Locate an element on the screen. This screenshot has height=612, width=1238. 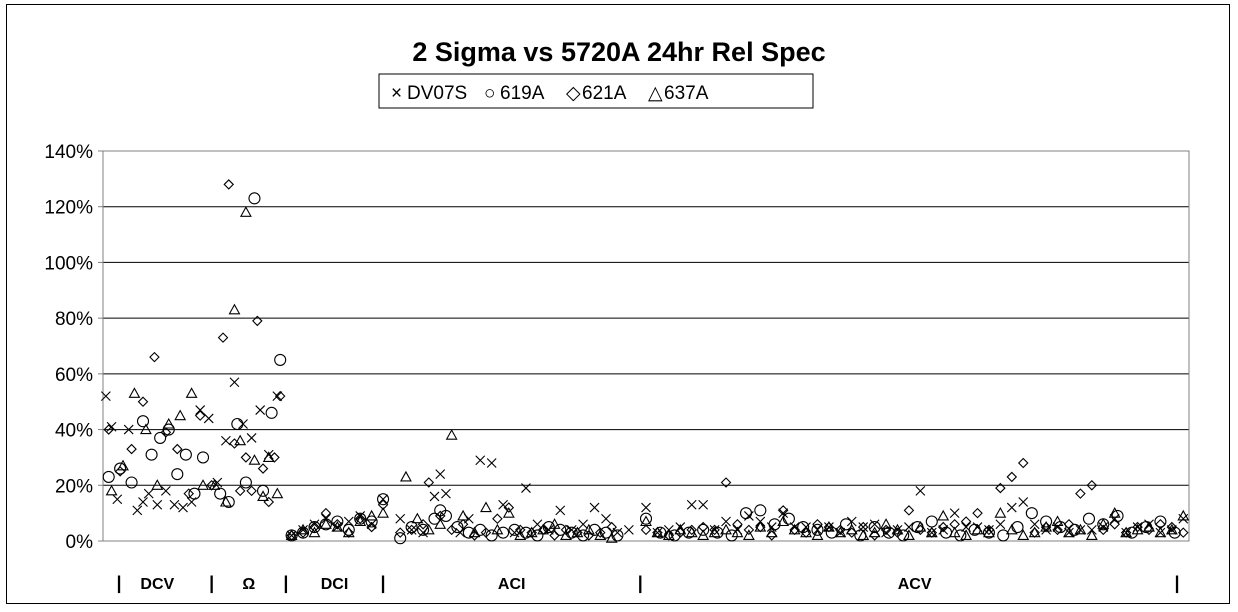
legend-label: DV07S is located at coordinates (437, 93).